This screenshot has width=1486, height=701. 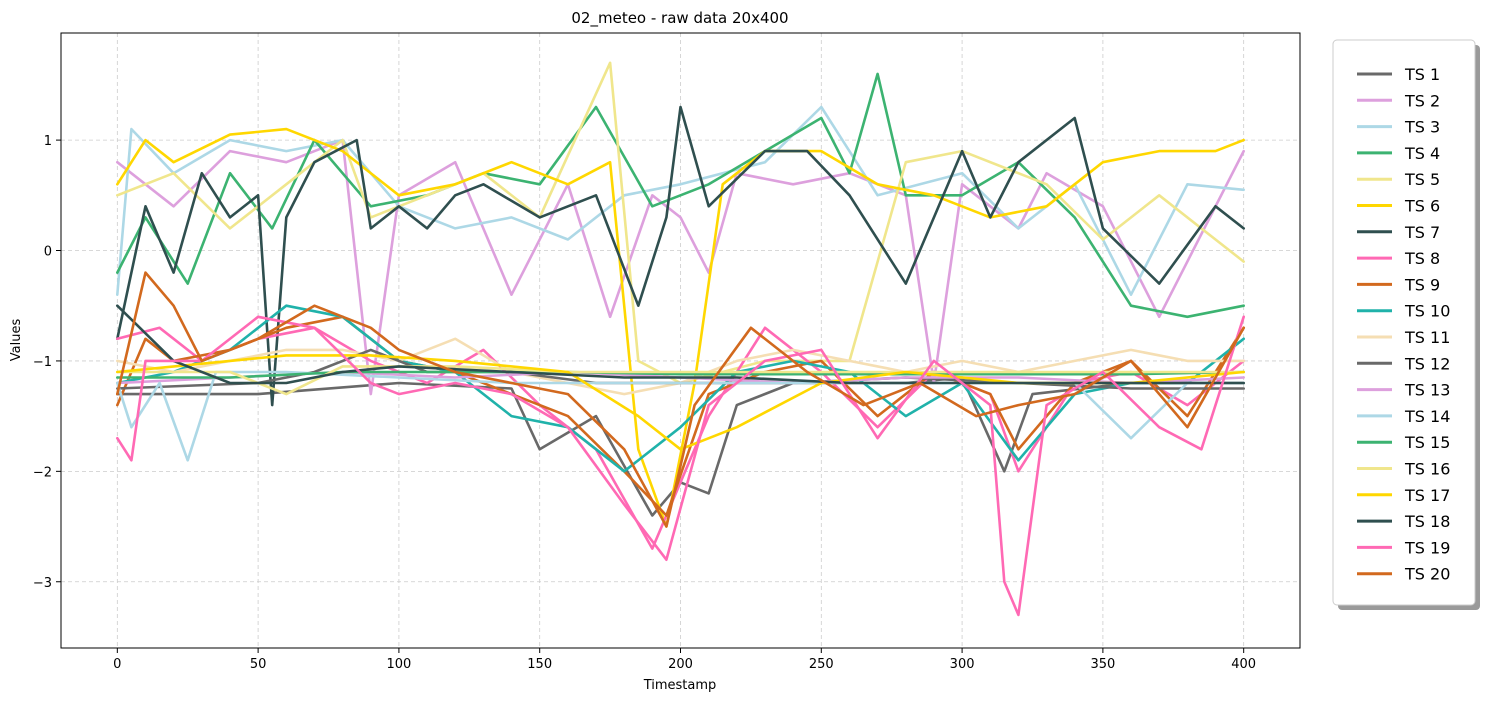 I want to click on legend-box, so click(x=1404, y=322).